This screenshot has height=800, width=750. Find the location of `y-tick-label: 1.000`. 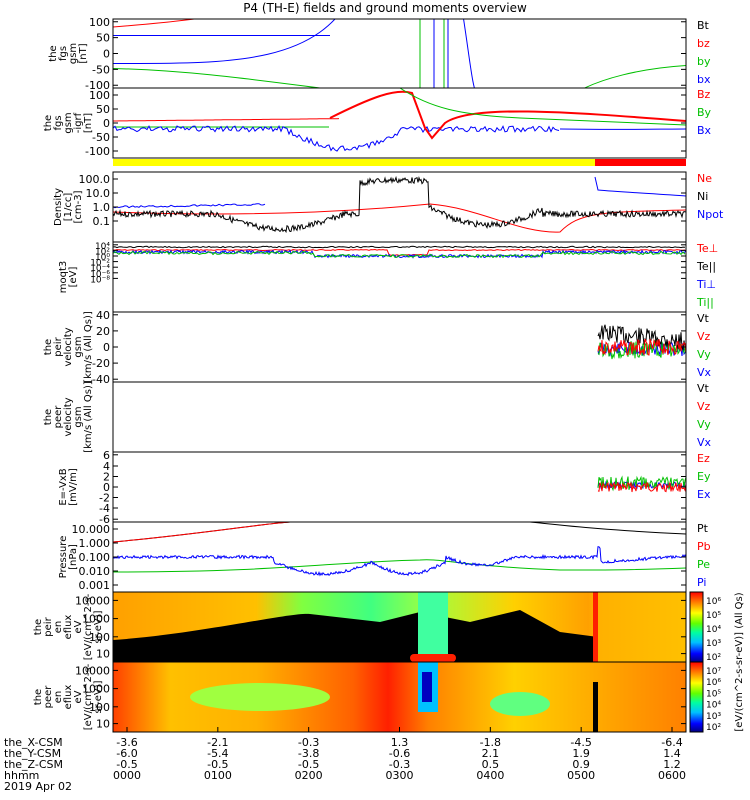

y-tick-label: 1.000 is located at coordinates (95, 543).